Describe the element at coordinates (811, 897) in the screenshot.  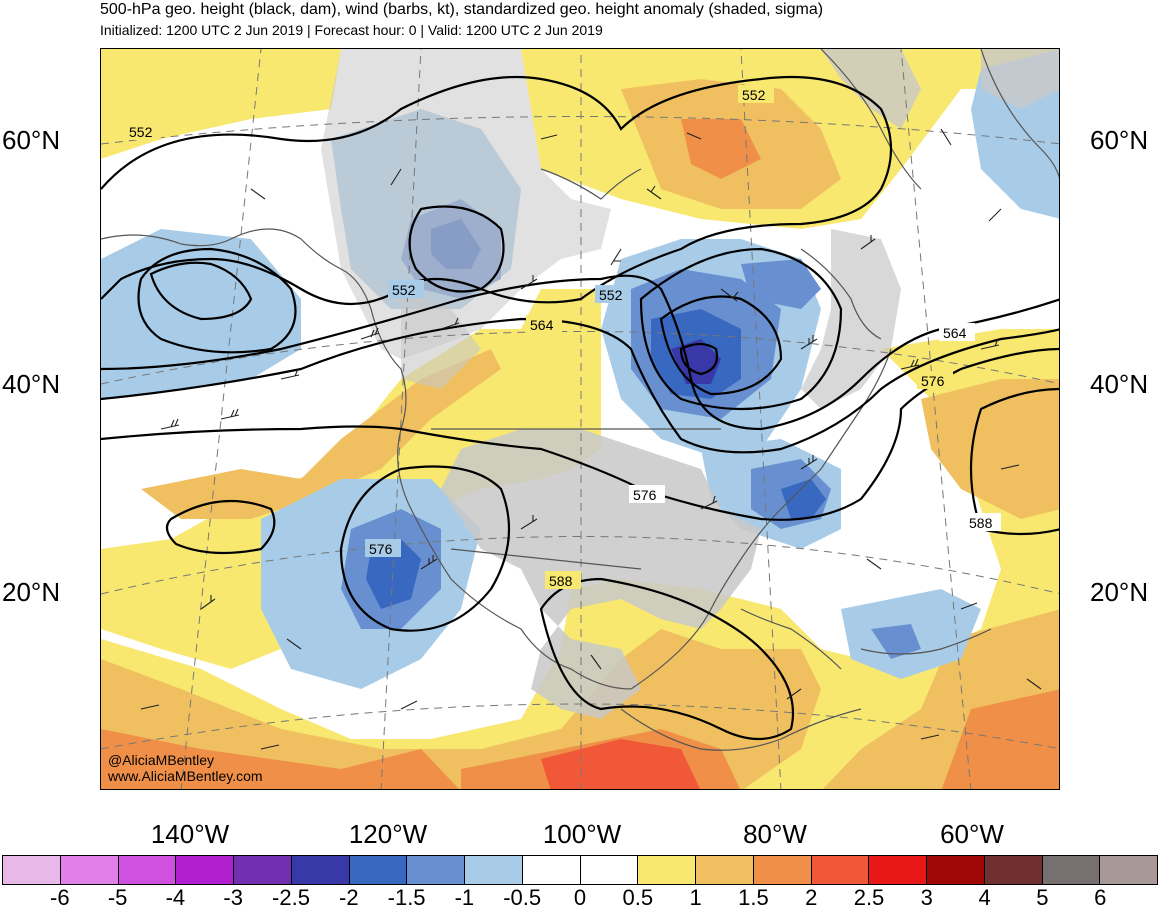
I see `colorbar-tick-label: 2` at that location.